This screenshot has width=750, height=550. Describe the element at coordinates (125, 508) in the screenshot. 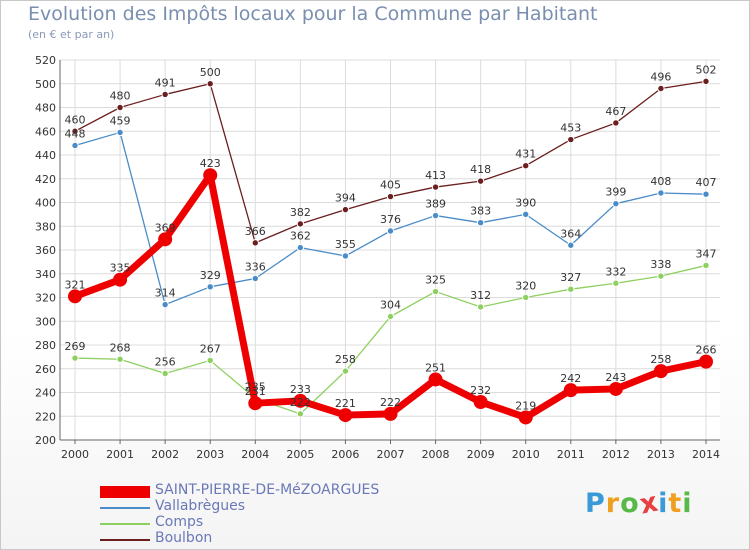

I see `legend-swatch-vallabregues` at that location.